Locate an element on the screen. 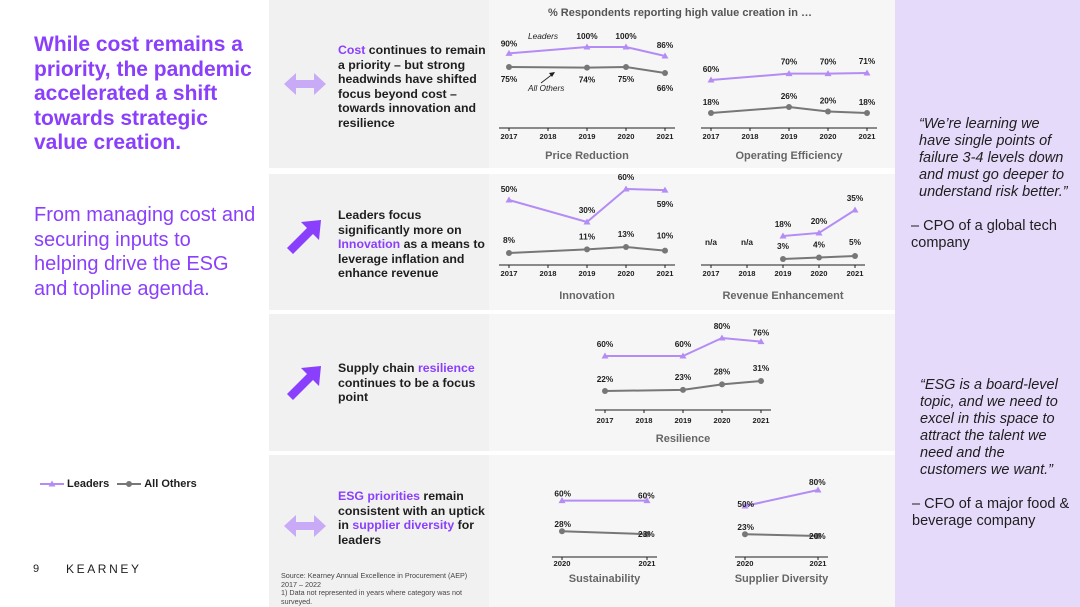 The width and height of the screenshot is (1080, 607). annotation-arrowhead-icon is located at coordinates (552, 74).